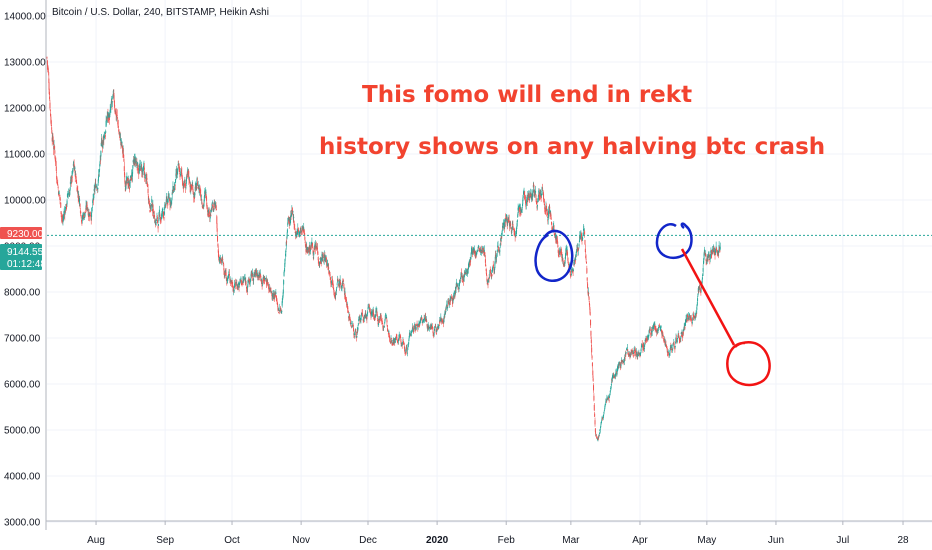  Describe the element at coordinates (527, 95) in the screenshot. I see `annotation-text-1: This fomo will end in rekt` at that location.